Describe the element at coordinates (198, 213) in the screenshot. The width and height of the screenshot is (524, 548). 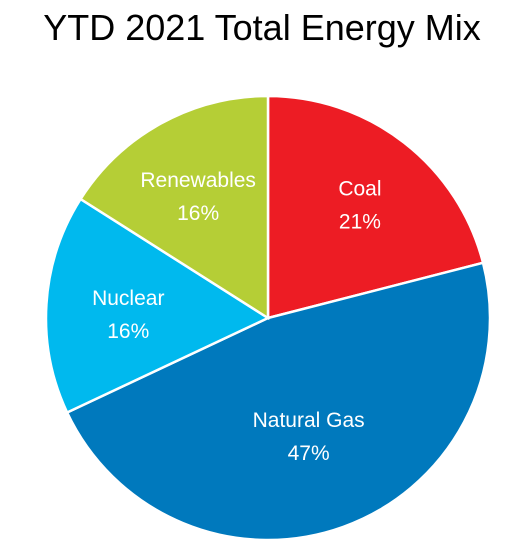
I see `slice-value-renewables: 16%` at that location.